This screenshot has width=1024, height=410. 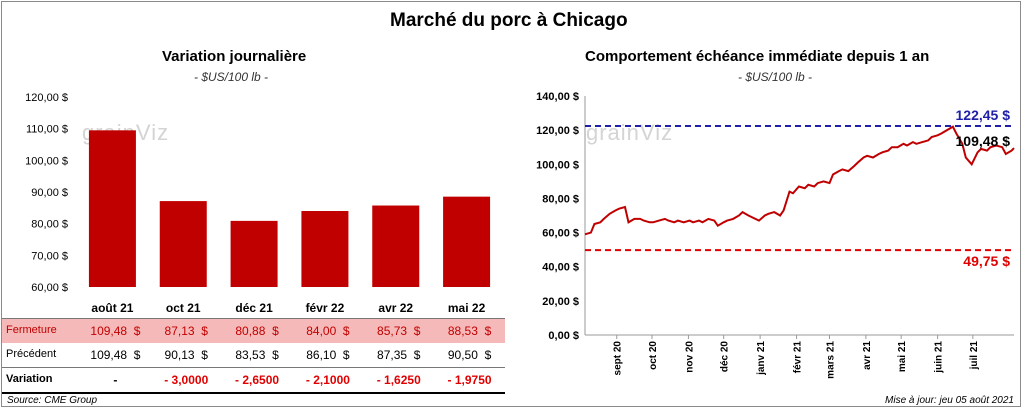 I want to click on table-cell: 90,50 $, so click(x=469, y=355).